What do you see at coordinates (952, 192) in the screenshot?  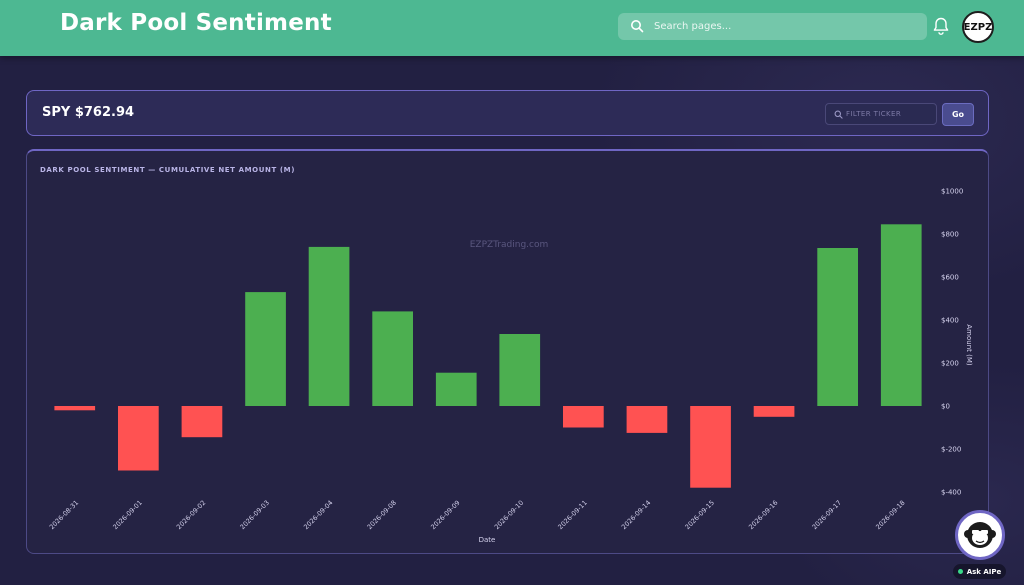 I see `y-tick-label: $1000` at bounding box center [952, 192].